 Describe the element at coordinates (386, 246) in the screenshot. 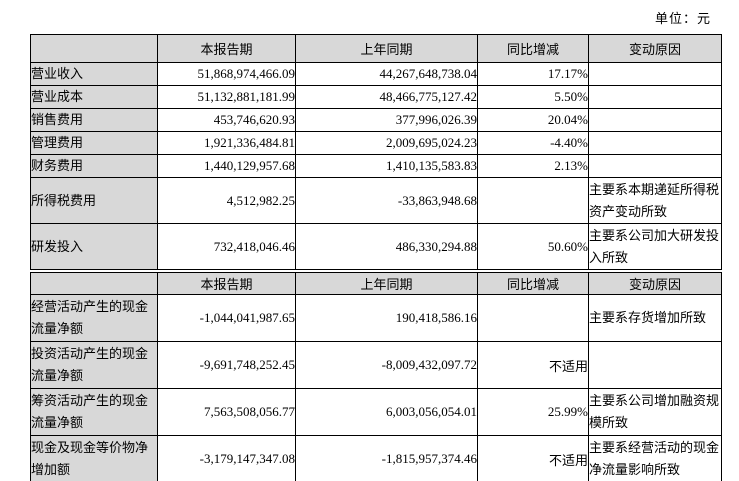

I see `prior-period-value: 486,330,294.88` at that location.